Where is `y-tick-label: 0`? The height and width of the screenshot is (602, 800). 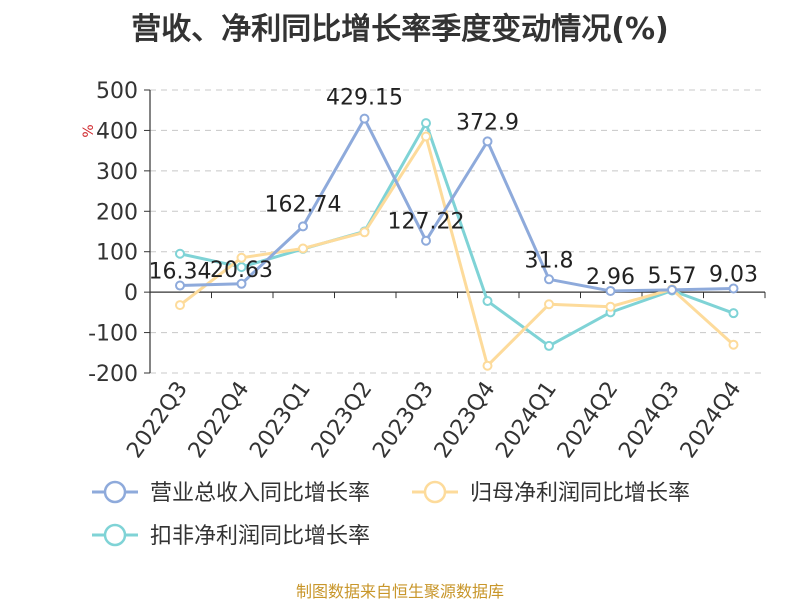
y-tick-label: 0 is located at coordinates (131, 293).